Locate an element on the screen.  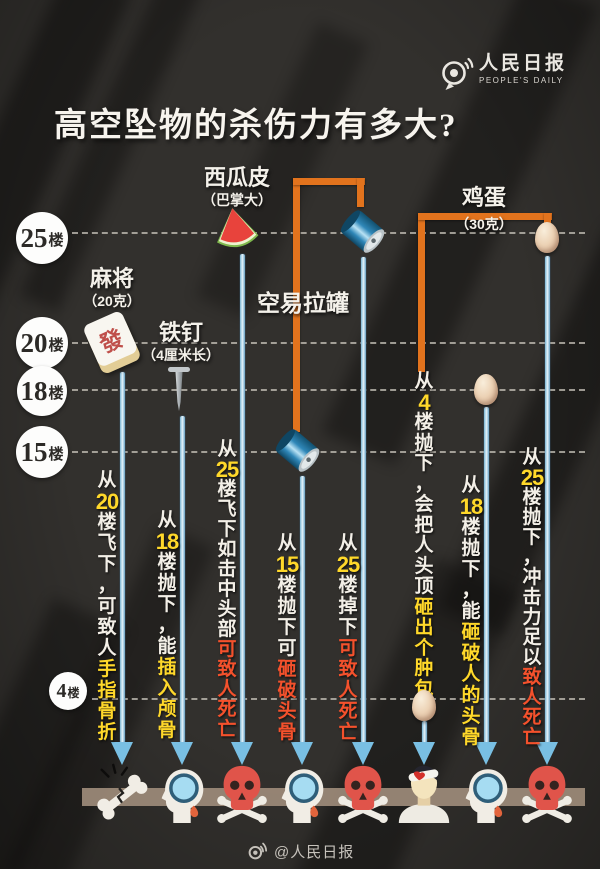
description-char: 颅 is located at coordinates (167, 709).